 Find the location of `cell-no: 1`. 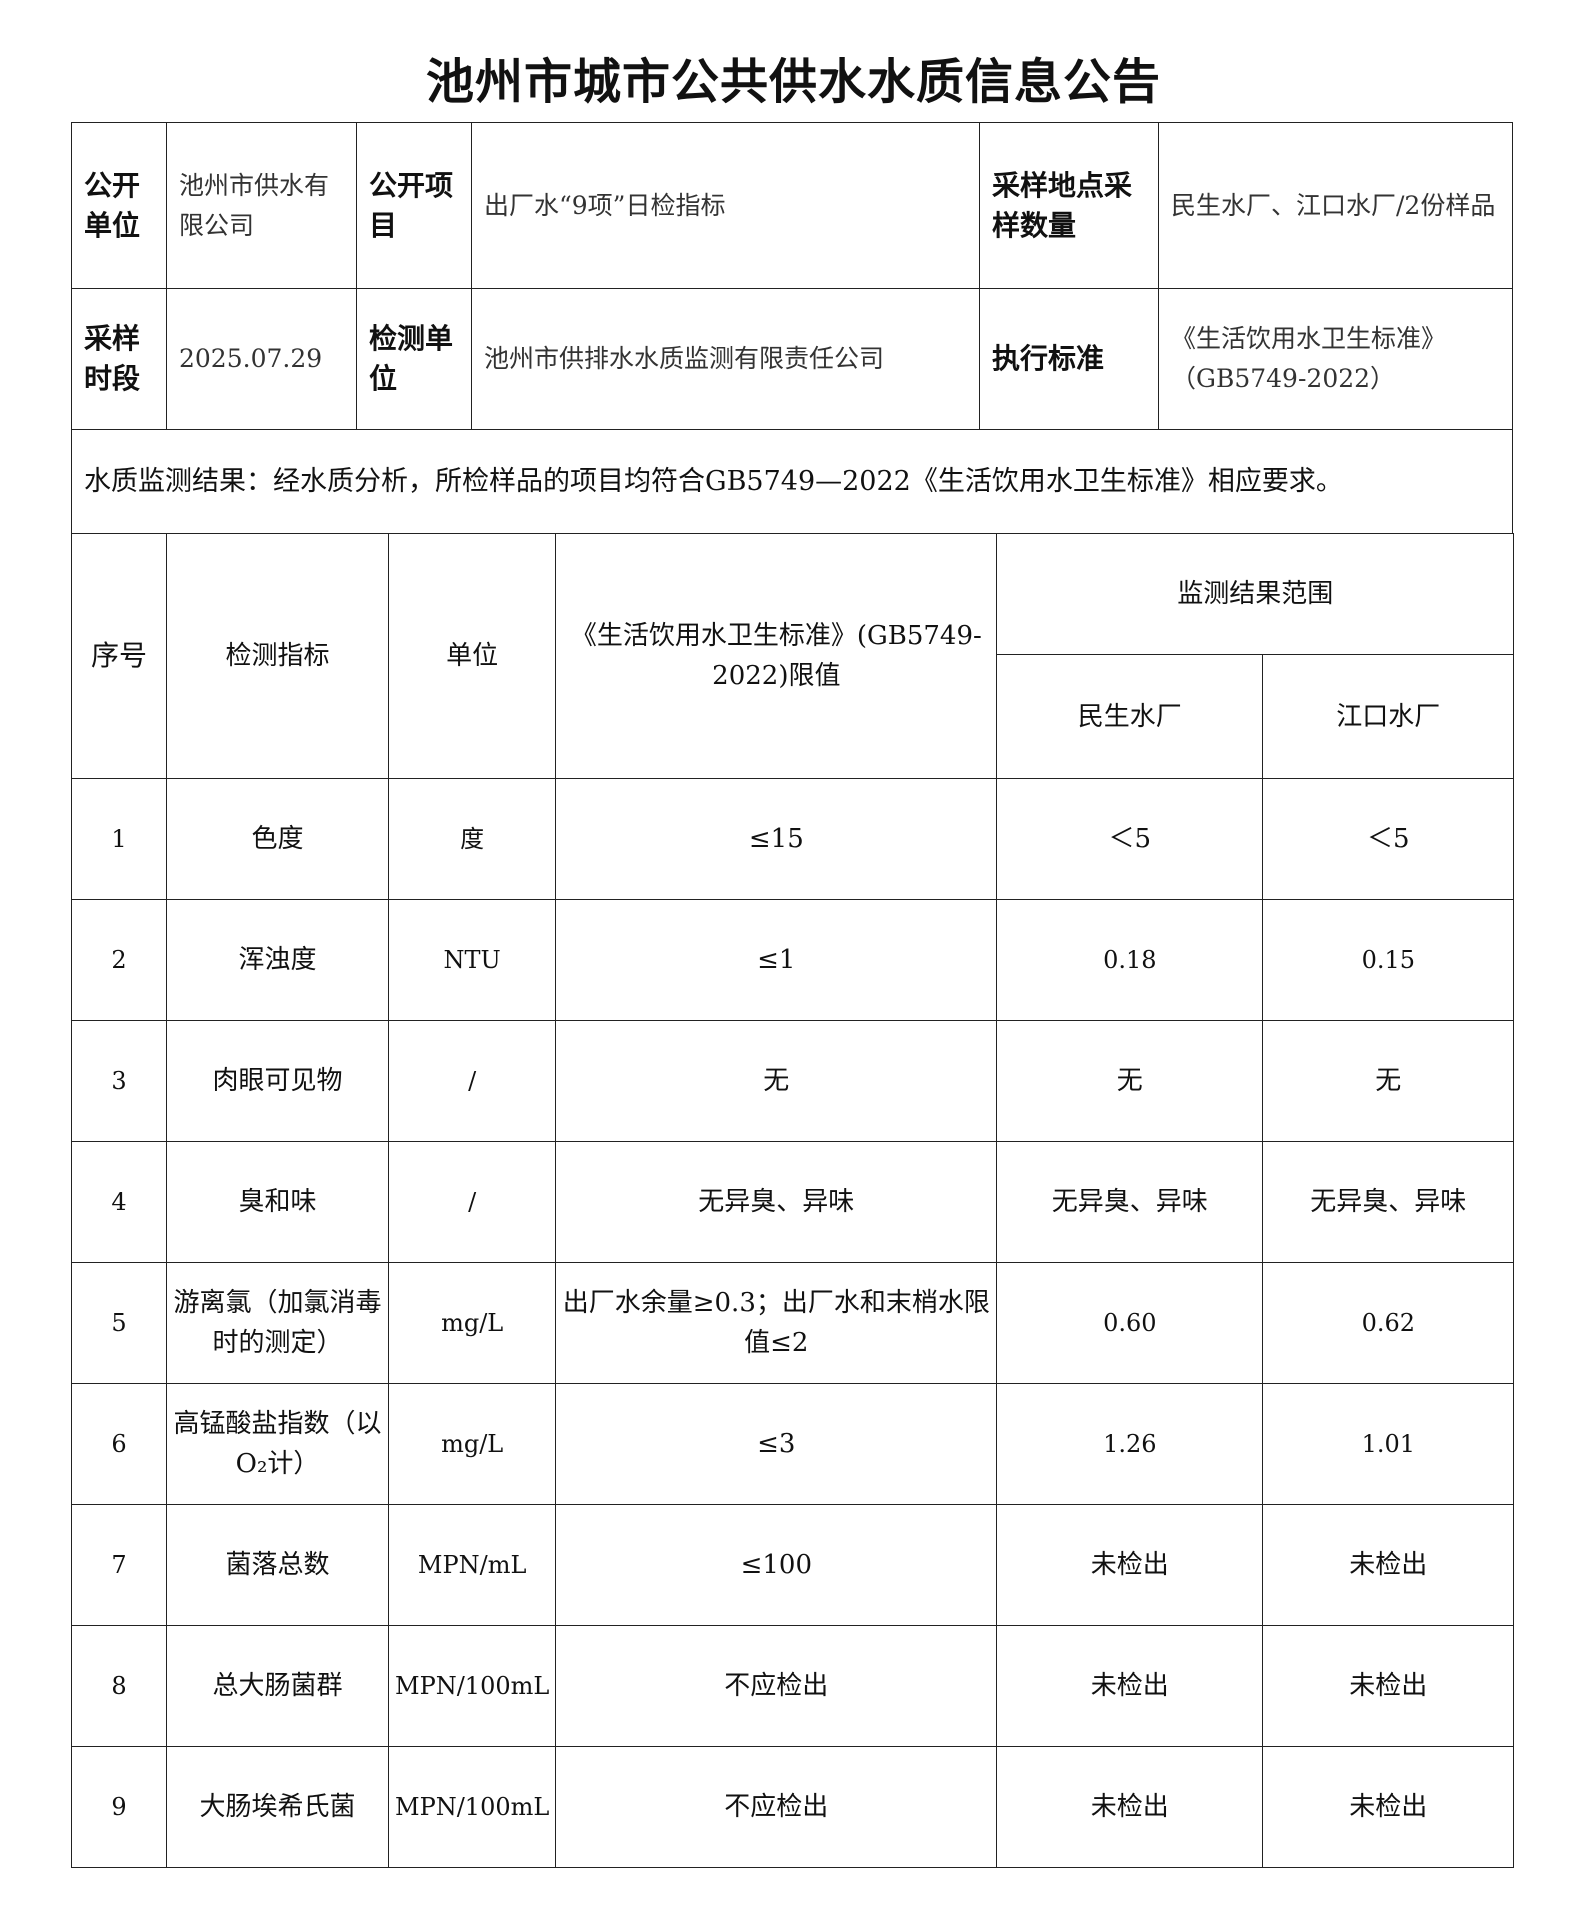

cell-no: 1 is located at coordinates (119, 839).